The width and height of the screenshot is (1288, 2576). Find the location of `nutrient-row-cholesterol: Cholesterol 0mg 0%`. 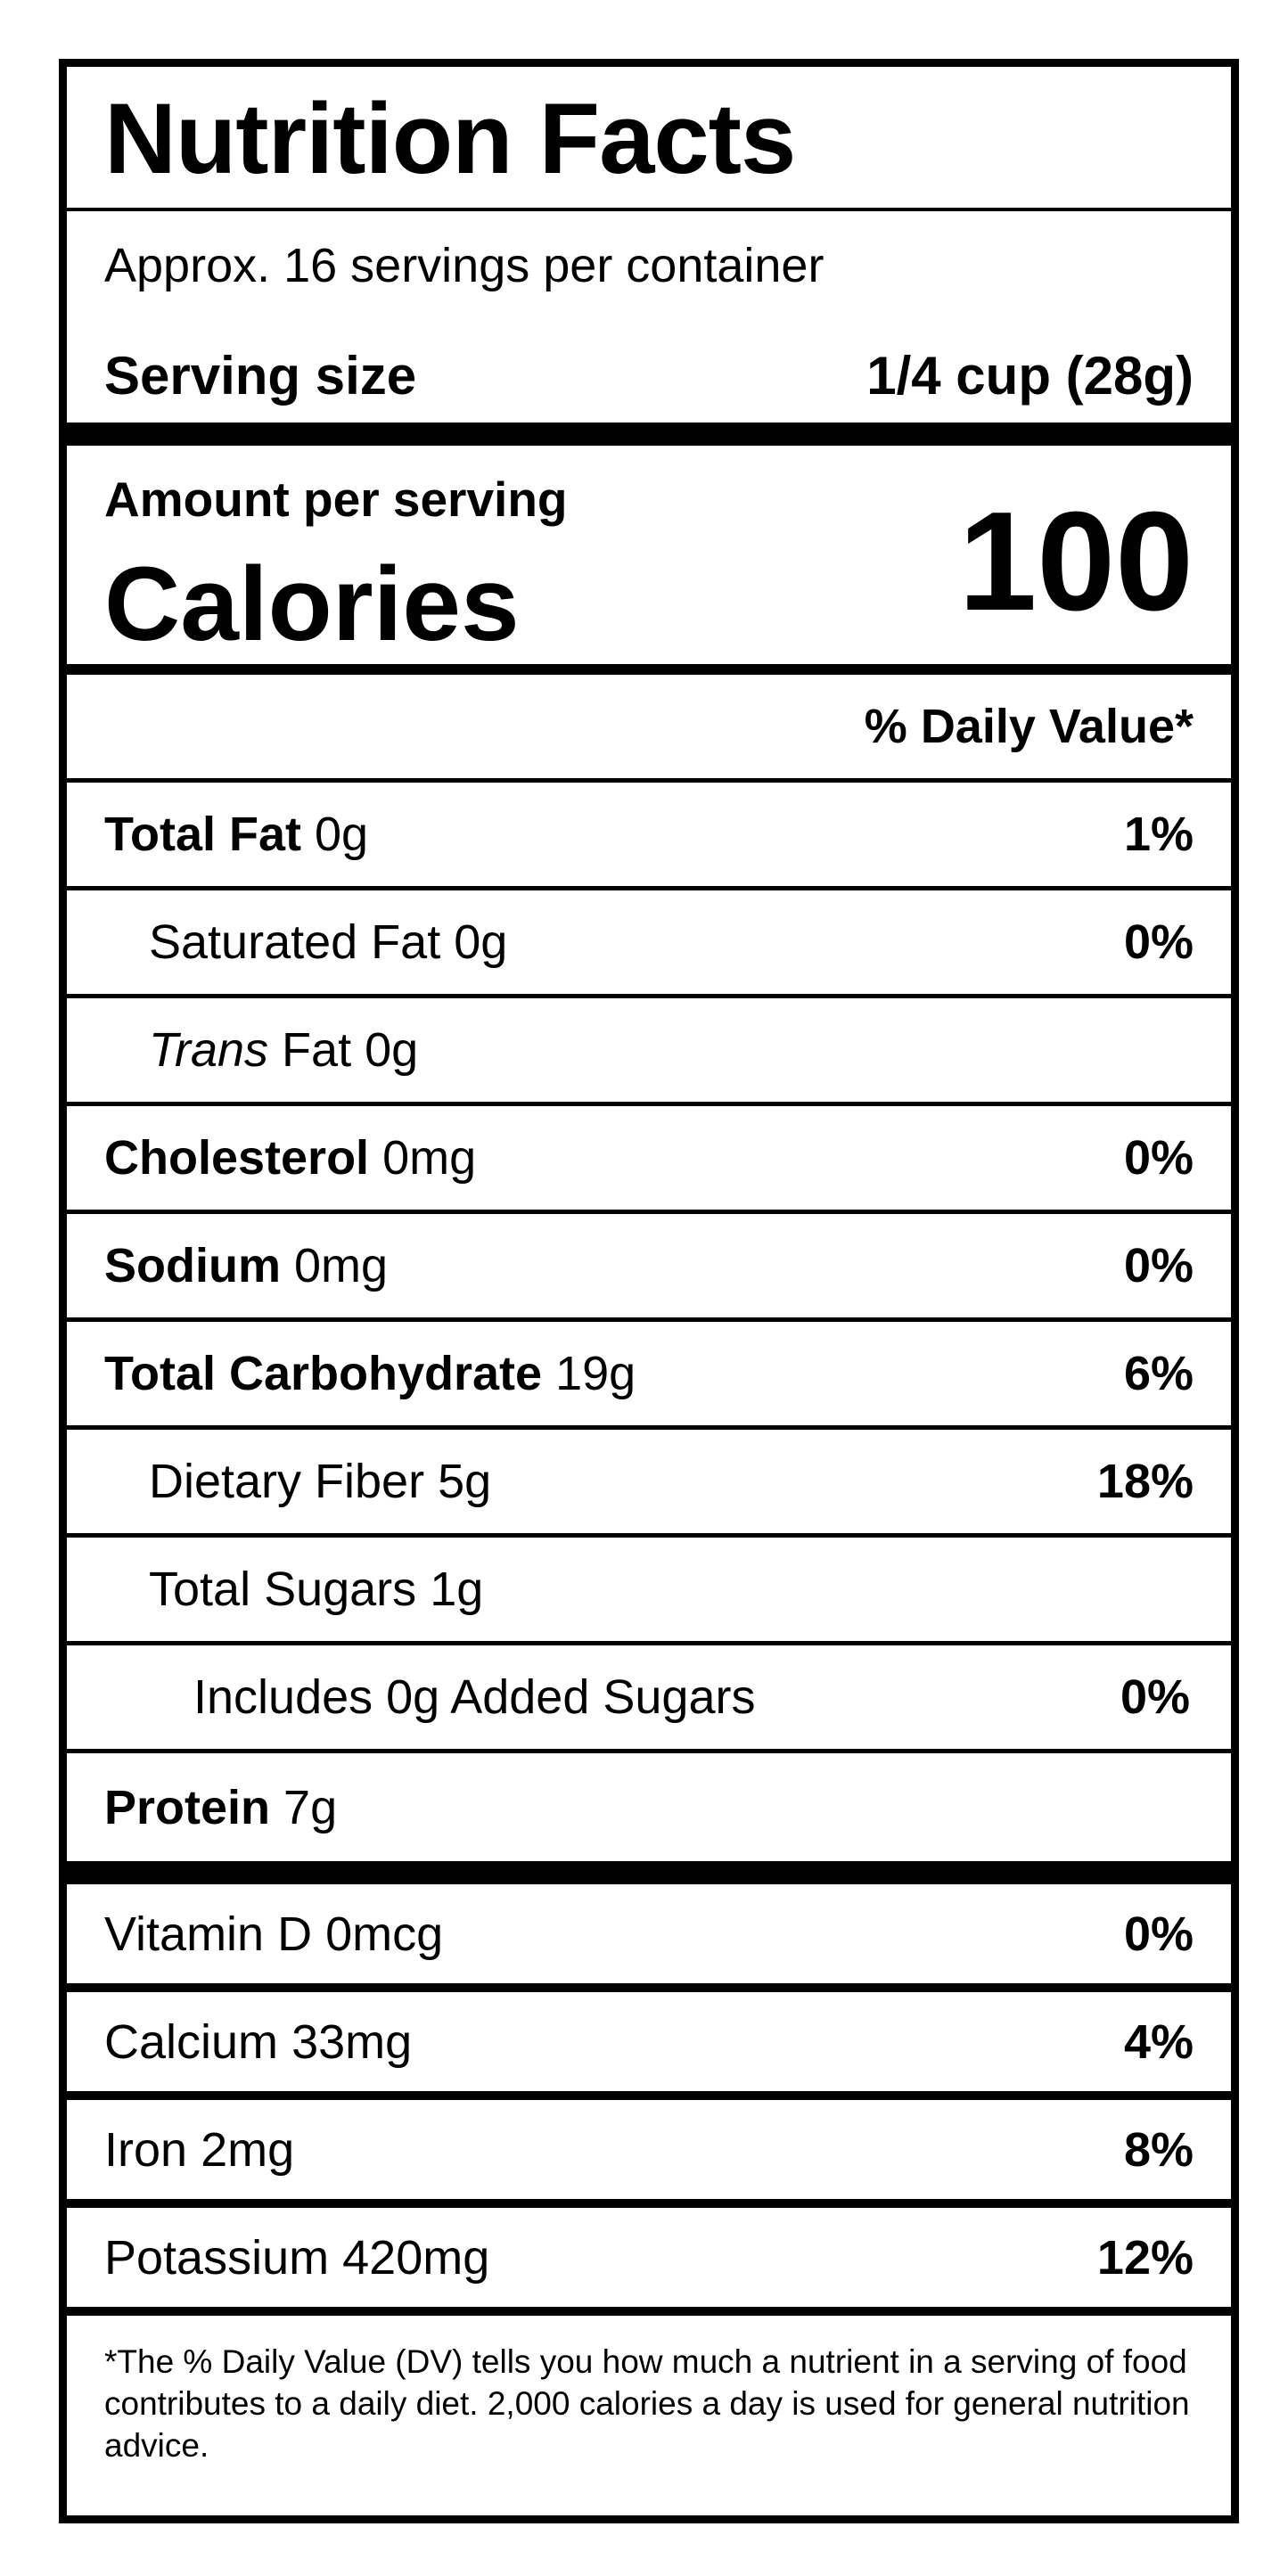

nutrient-row-cholesterol: Cholesterol 0mg 0% is located at coordinates (649, 1160).